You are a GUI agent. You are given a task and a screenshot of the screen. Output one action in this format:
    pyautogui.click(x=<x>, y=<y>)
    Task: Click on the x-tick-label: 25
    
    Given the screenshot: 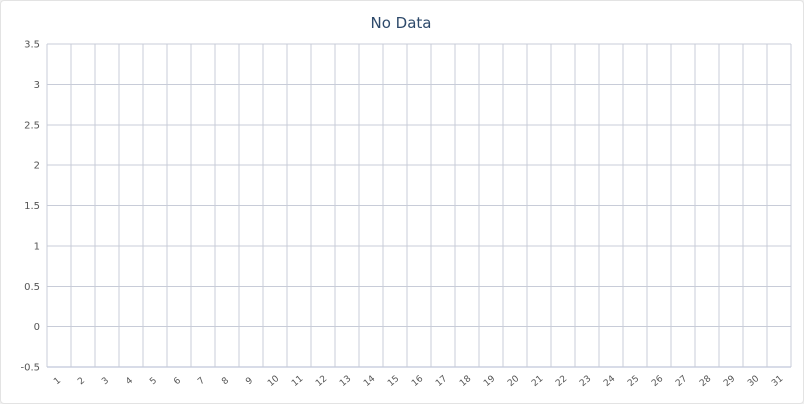 What is the action you would take?
    pyautogui.click(x=633, y=381)
    